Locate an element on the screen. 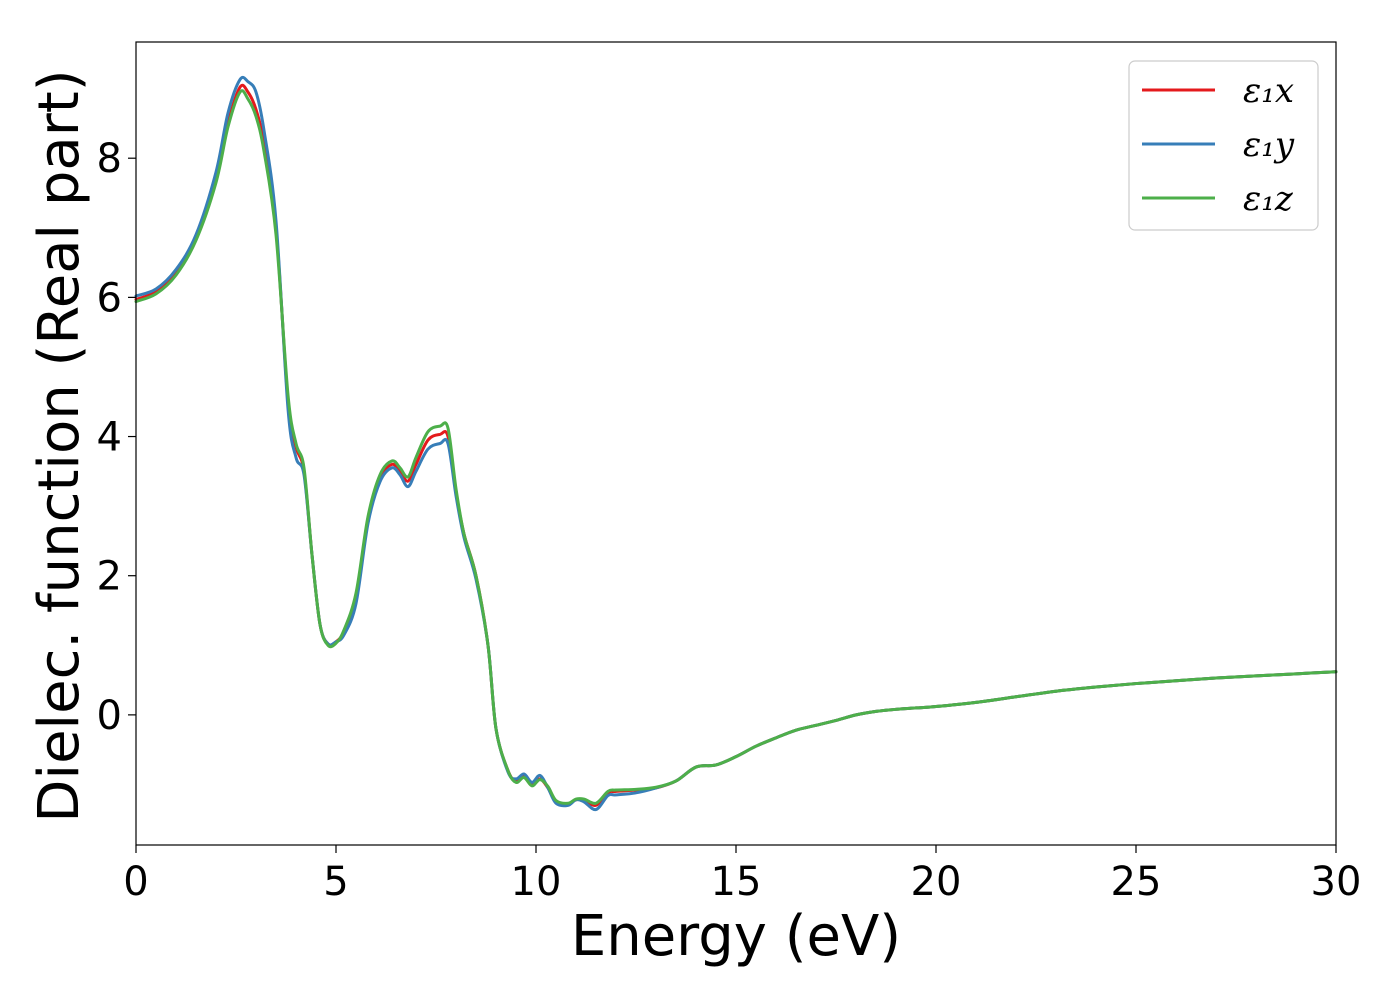  legend: ε₁x ε₁y ε₁z is located at coordinates (1223, 145).